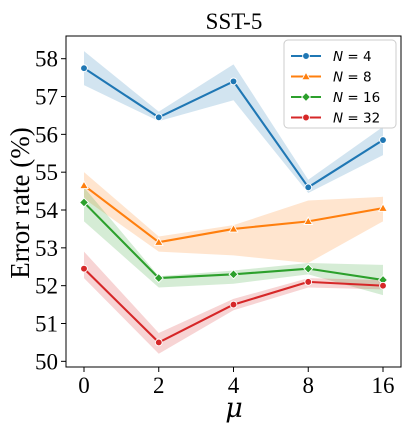  I want to click on chart-title: SST-5, so click(234, 21).